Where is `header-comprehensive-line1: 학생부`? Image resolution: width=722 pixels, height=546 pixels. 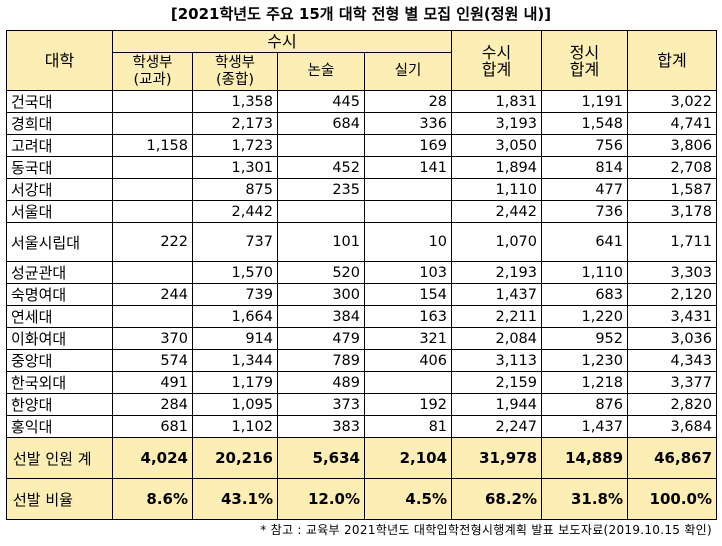 header-comprehensive-line1: 학생부 is located at coordinates (235, 62).